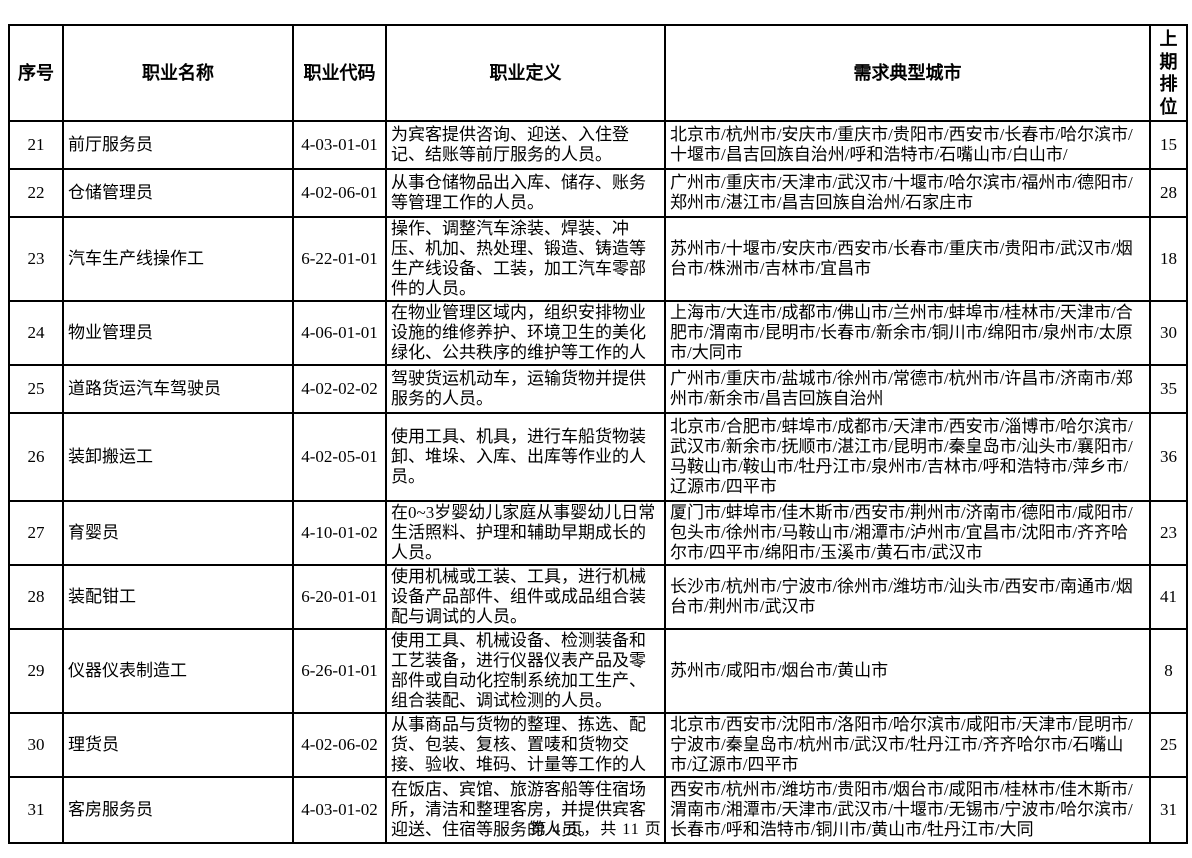 The height and width of the screenshot is (858, 1192). Describe the element at coordinates (36, 596) in the screenshot. I see `row-index: 28` at that location.